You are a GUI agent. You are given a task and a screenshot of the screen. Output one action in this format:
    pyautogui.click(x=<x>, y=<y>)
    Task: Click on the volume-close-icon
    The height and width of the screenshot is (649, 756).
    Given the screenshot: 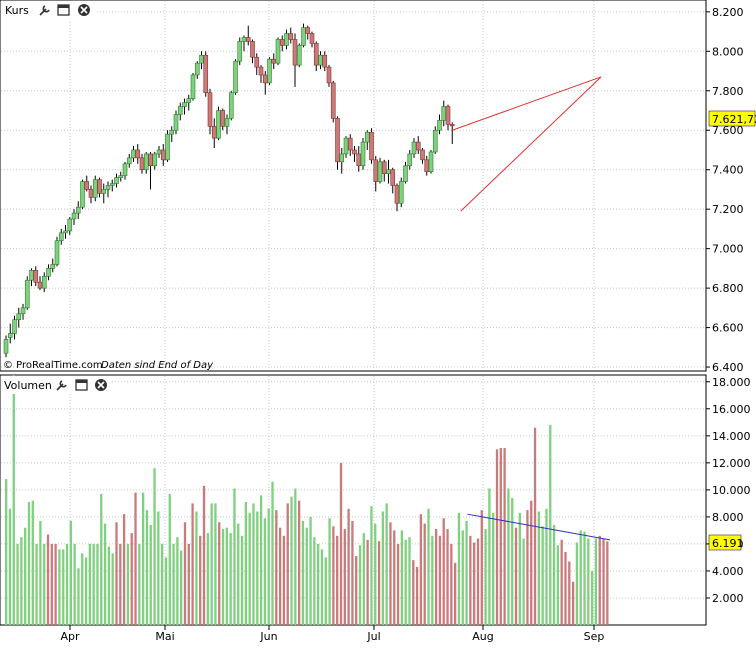 What is the action you would take?
    pyautogui.click(x=101, y=385)
    